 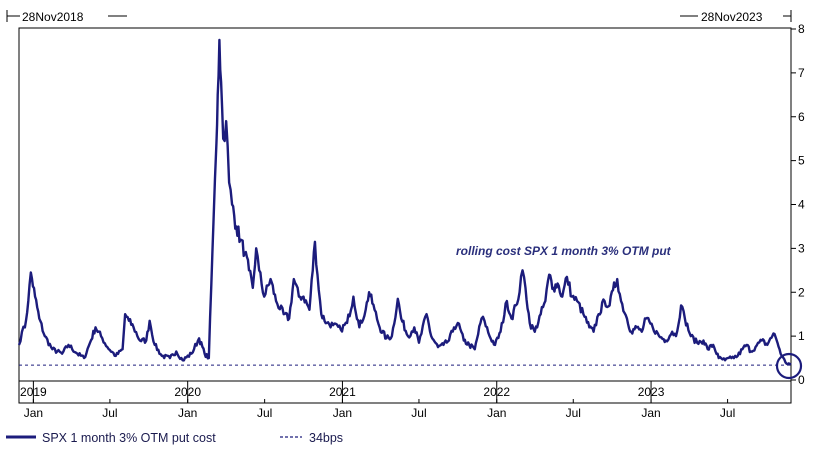 I want to click on range-start-label: 28Nov2018, so click(x=53, y=17).